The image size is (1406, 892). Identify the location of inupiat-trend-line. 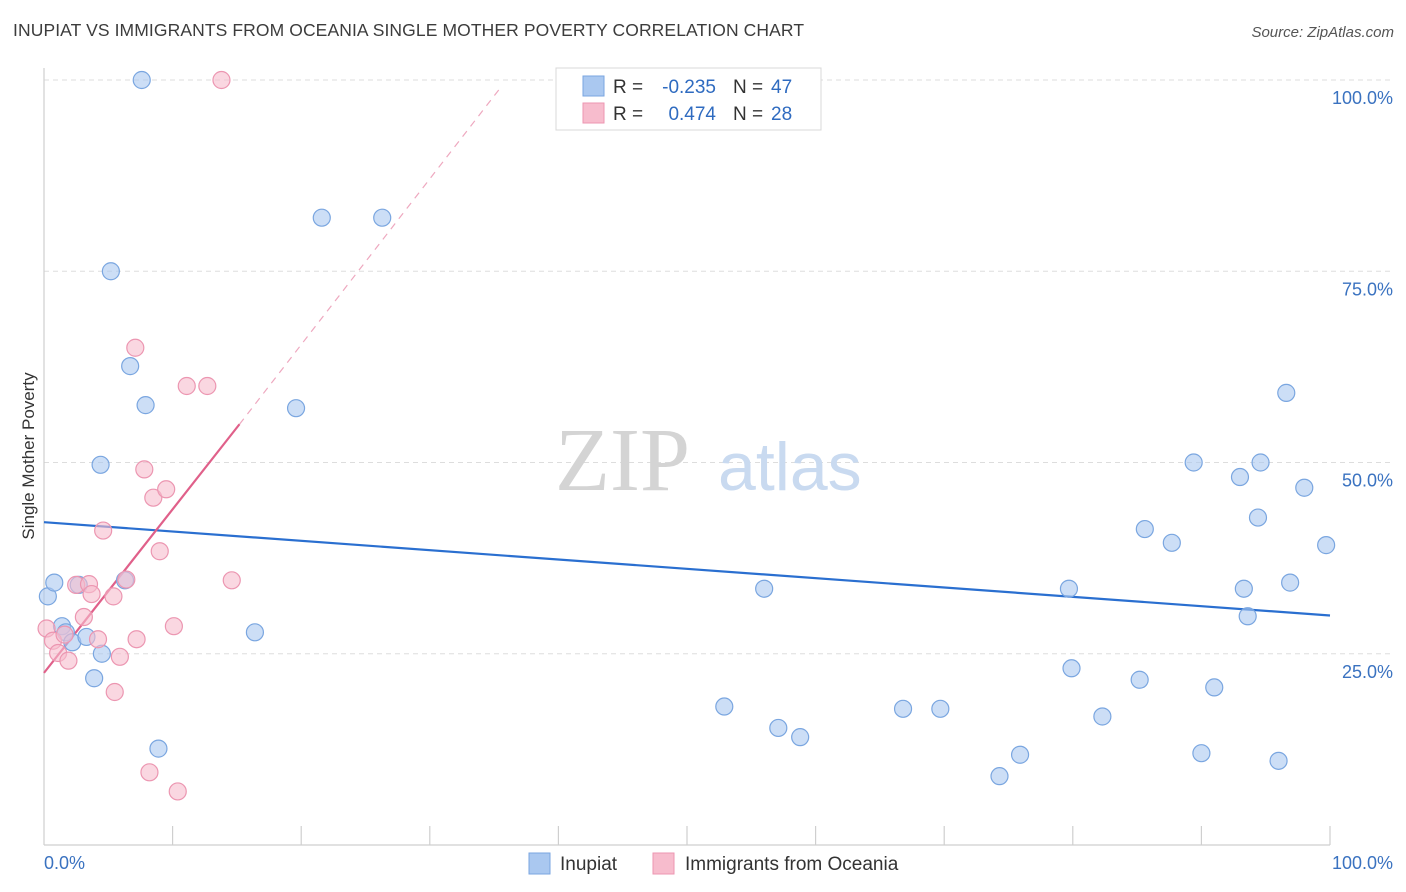
(687, 569).